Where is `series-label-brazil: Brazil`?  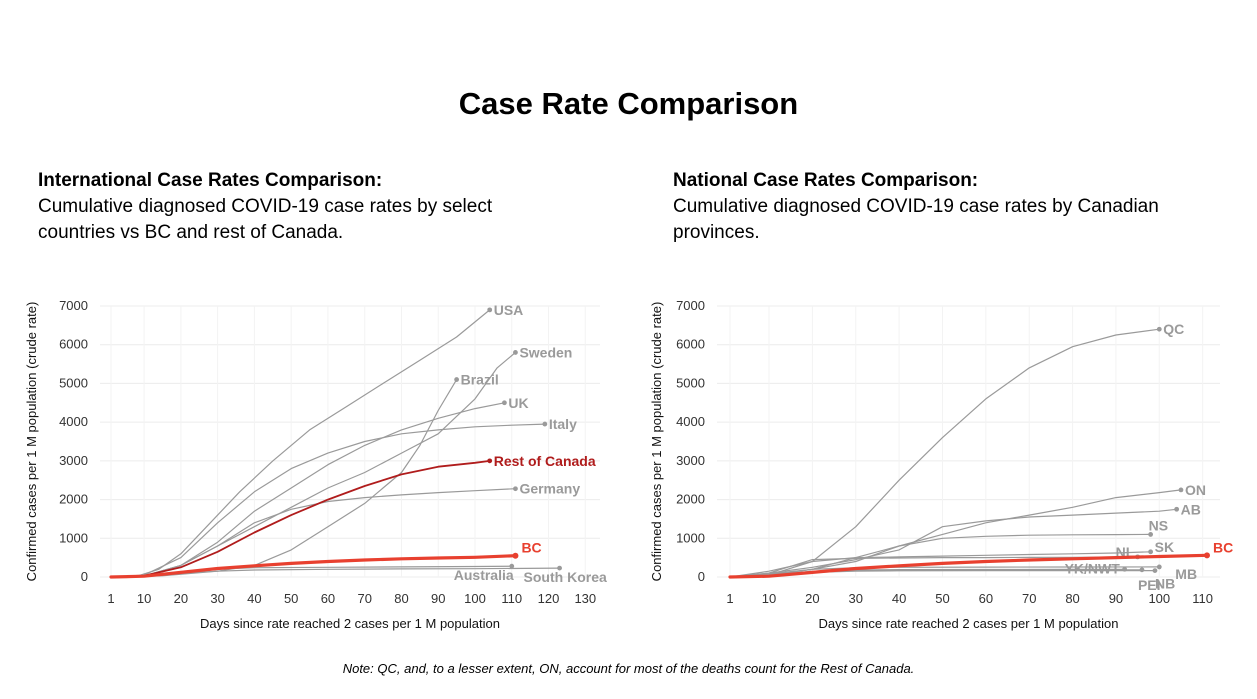 series-label-brazil: Brazil is located at coordinates (480, 380).